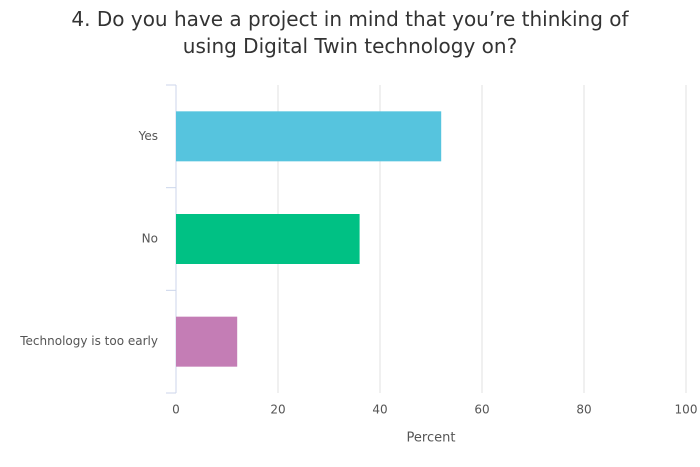 This screenshot has height=467, width=700. What do you see at coordinates (686, 410) in the screenshot?
I see `x-tick-label: 100` at bounding box center [686, 410].